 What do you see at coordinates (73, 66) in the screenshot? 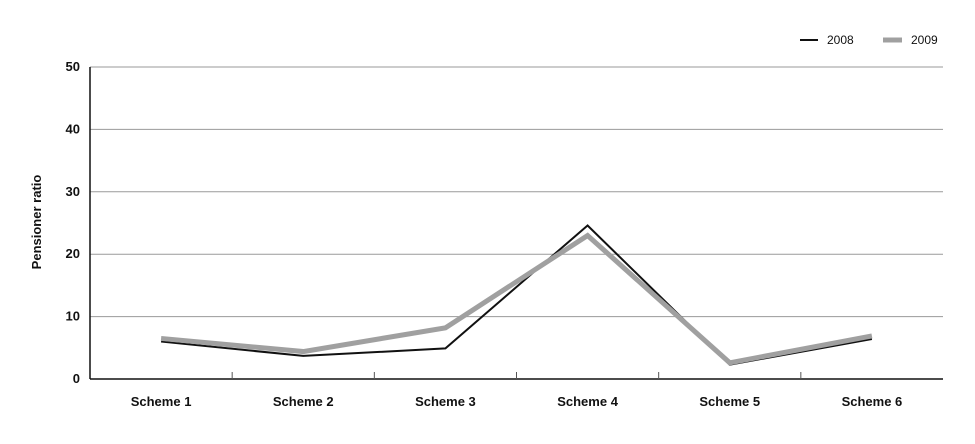
I see `y-tick-label: 50` at bounding box center [73, 66].